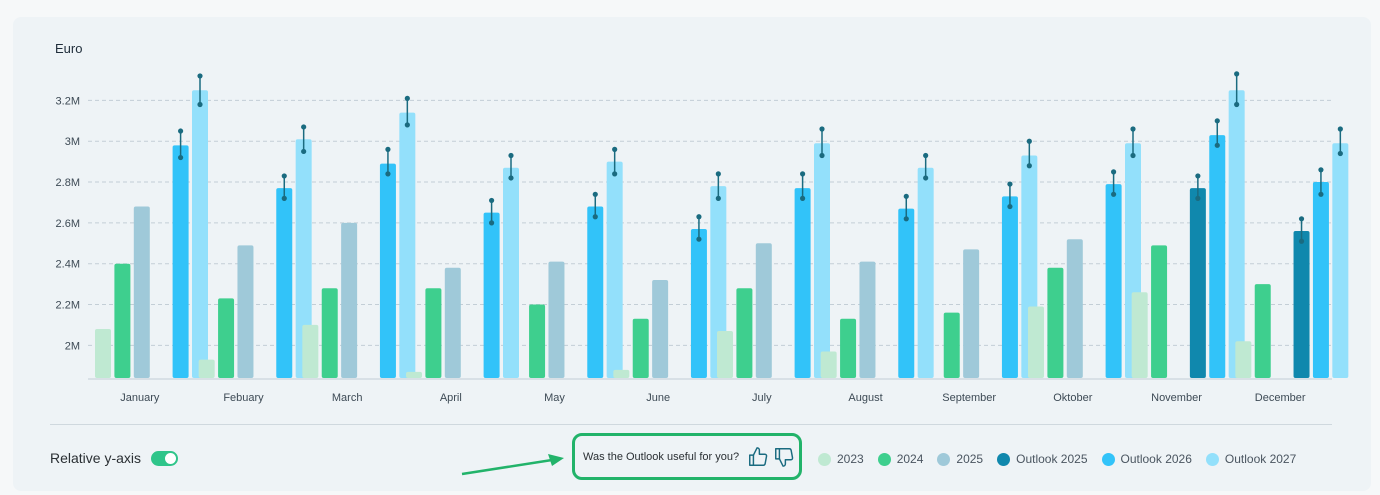  Describe the element at coordinates (951, 345) in the screenshot. I see `bar-2024-september` at that location.